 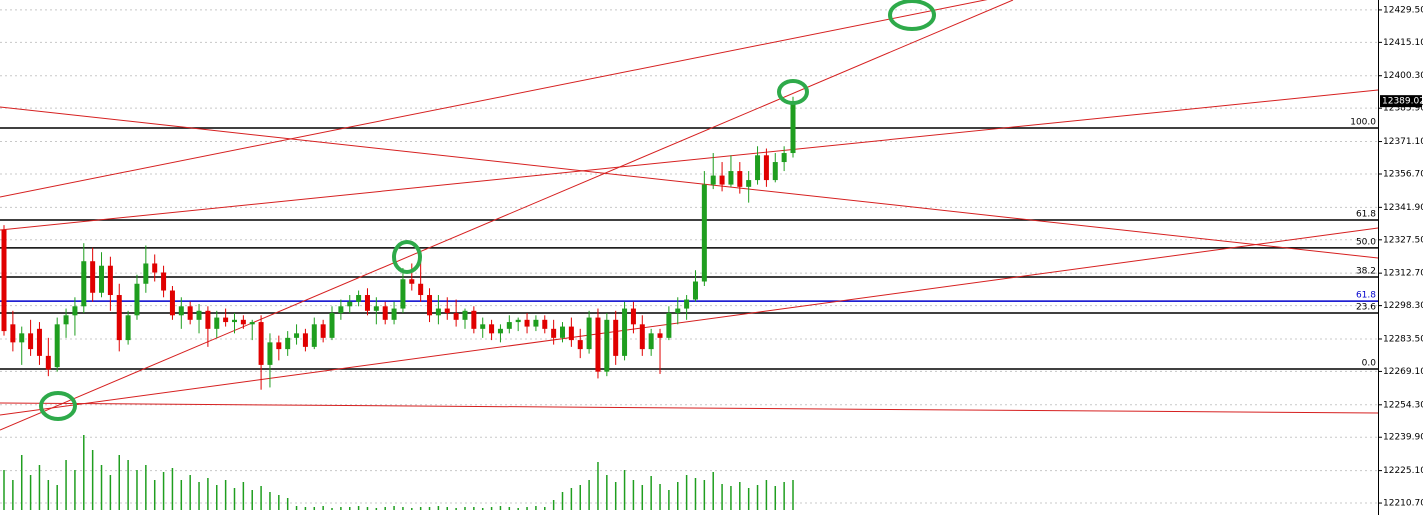 What do you see at coordinates (1403, 43) in the screenshot?
I see `y-tick-label: 12415.10` at bounding box center [1403, 43].